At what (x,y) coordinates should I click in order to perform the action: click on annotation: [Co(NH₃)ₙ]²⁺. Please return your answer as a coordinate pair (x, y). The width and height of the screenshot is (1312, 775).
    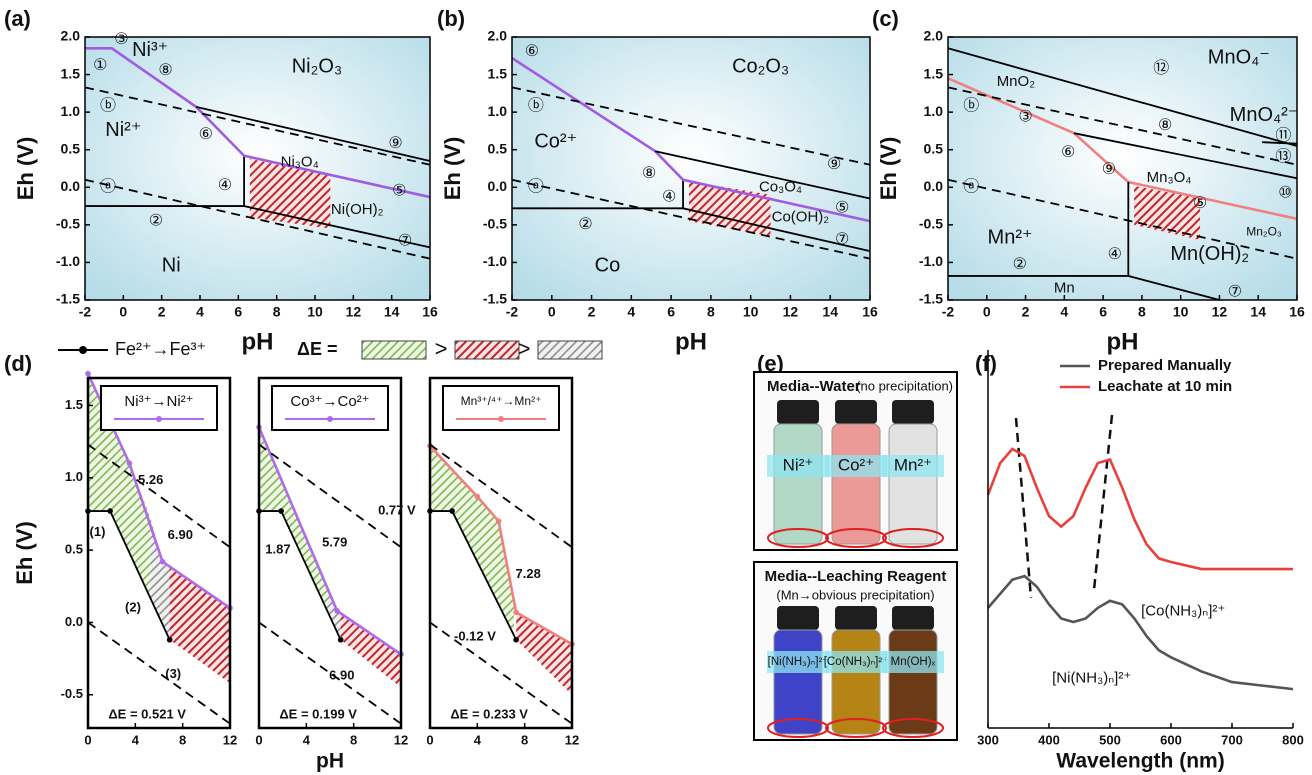
    Looking at the image, I should click on (1183, 610).